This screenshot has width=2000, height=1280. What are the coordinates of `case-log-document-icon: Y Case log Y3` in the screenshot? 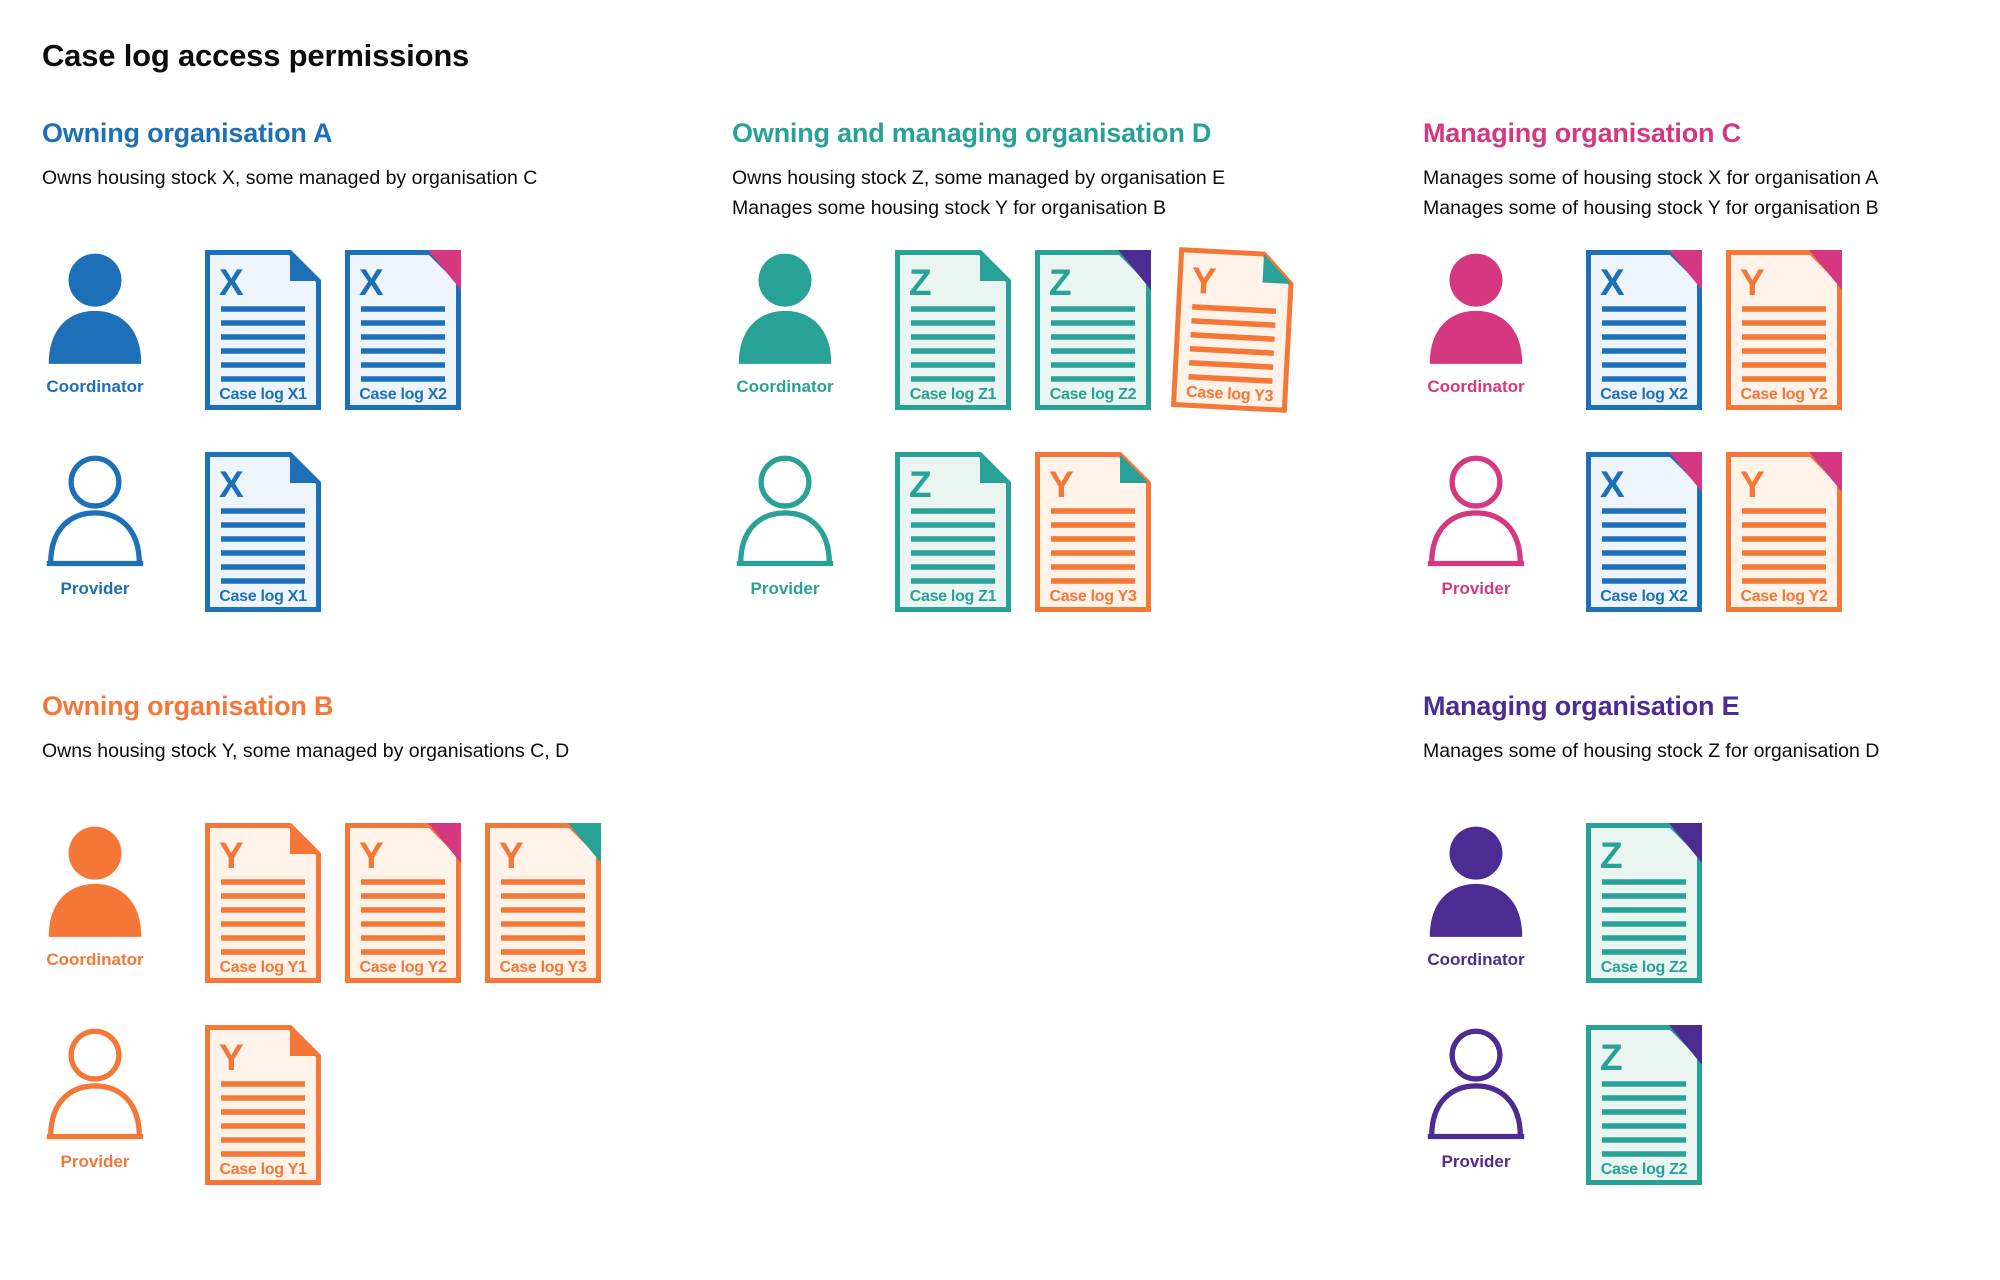 It's located at (1232, 330).